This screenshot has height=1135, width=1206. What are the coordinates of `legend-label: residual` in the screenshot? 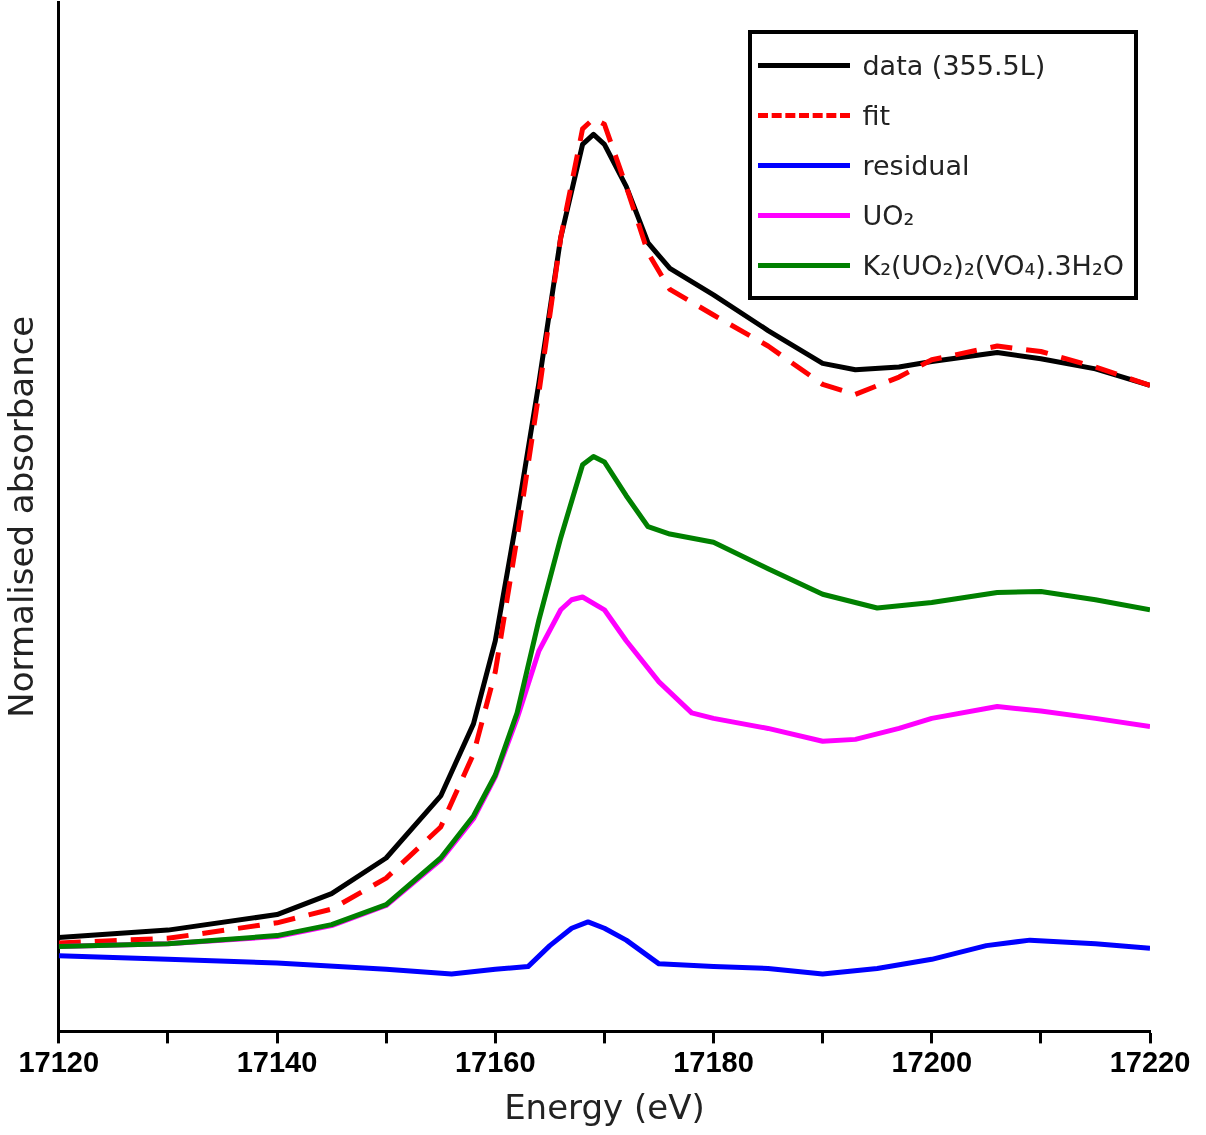 It's located at (916, 165).